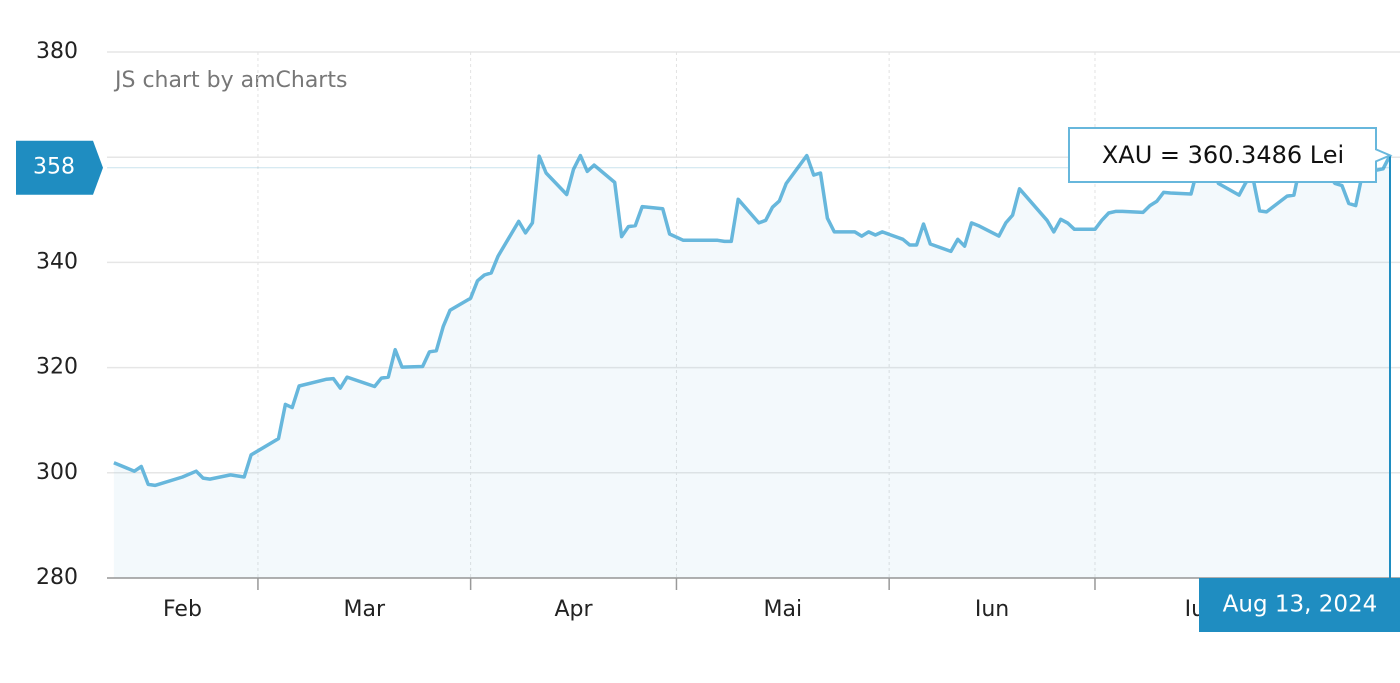  I want to click on credit: JS chart by amCharts, so click(230, 80).